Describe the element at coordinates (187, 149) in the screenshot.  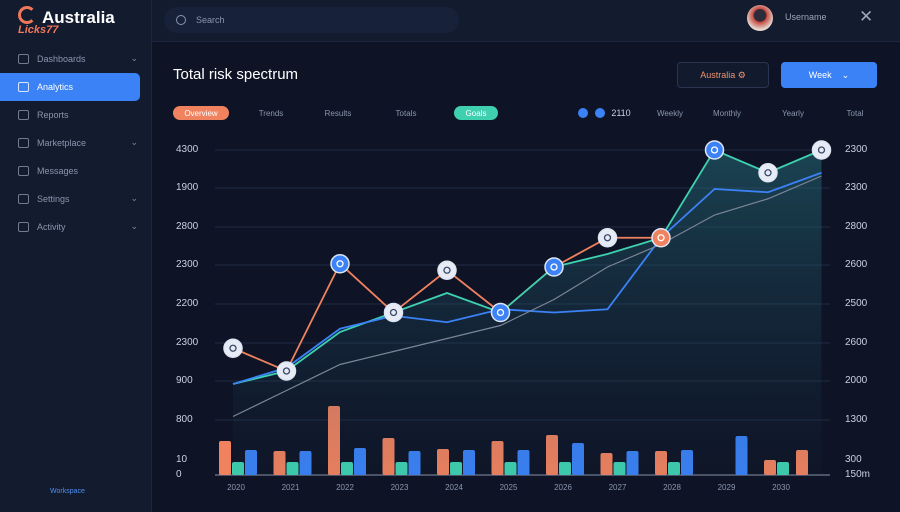
I see `y-tick-left: 4300` at that location.